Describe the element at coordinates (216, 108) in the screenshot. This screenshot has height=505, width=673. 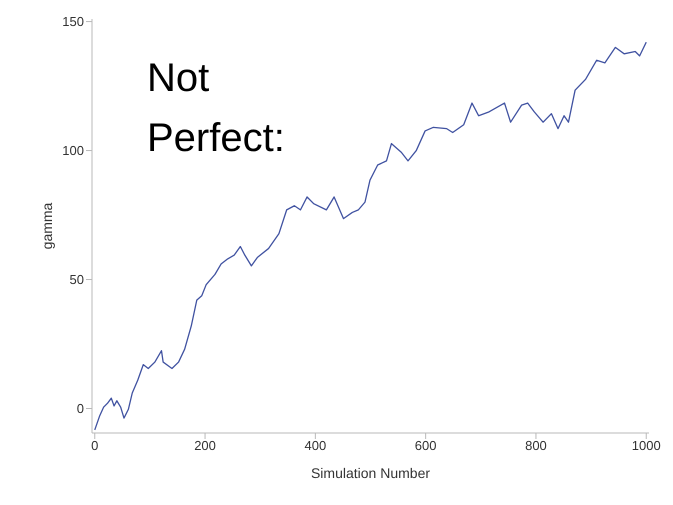
I see `annotation: Not Perfect:` at that location.